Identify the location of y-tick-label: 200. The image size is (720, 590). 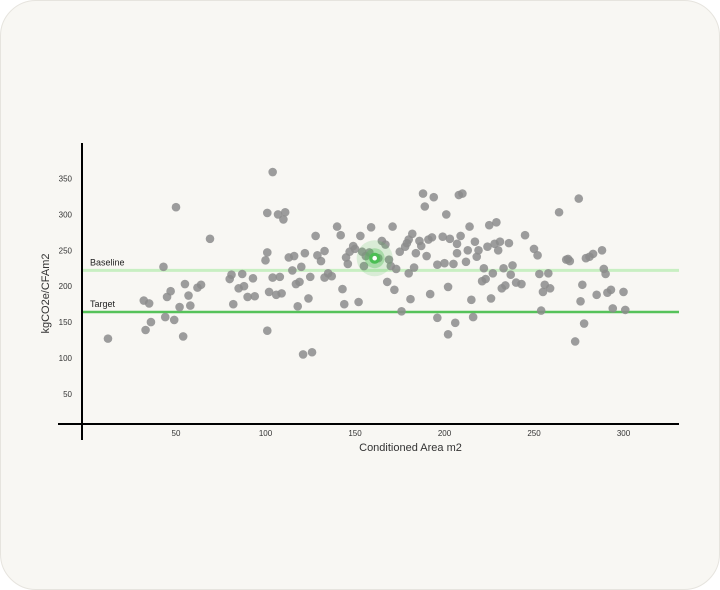
(66, 286).